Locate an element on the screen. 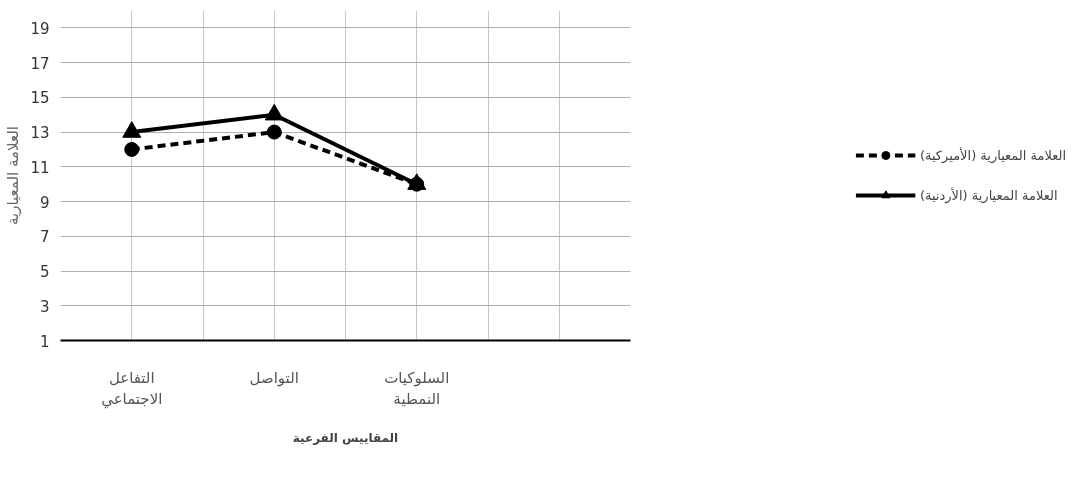 This screenshot has width=1090, height=503. y-tick-label: 1 is located at coordinates (44, 341).